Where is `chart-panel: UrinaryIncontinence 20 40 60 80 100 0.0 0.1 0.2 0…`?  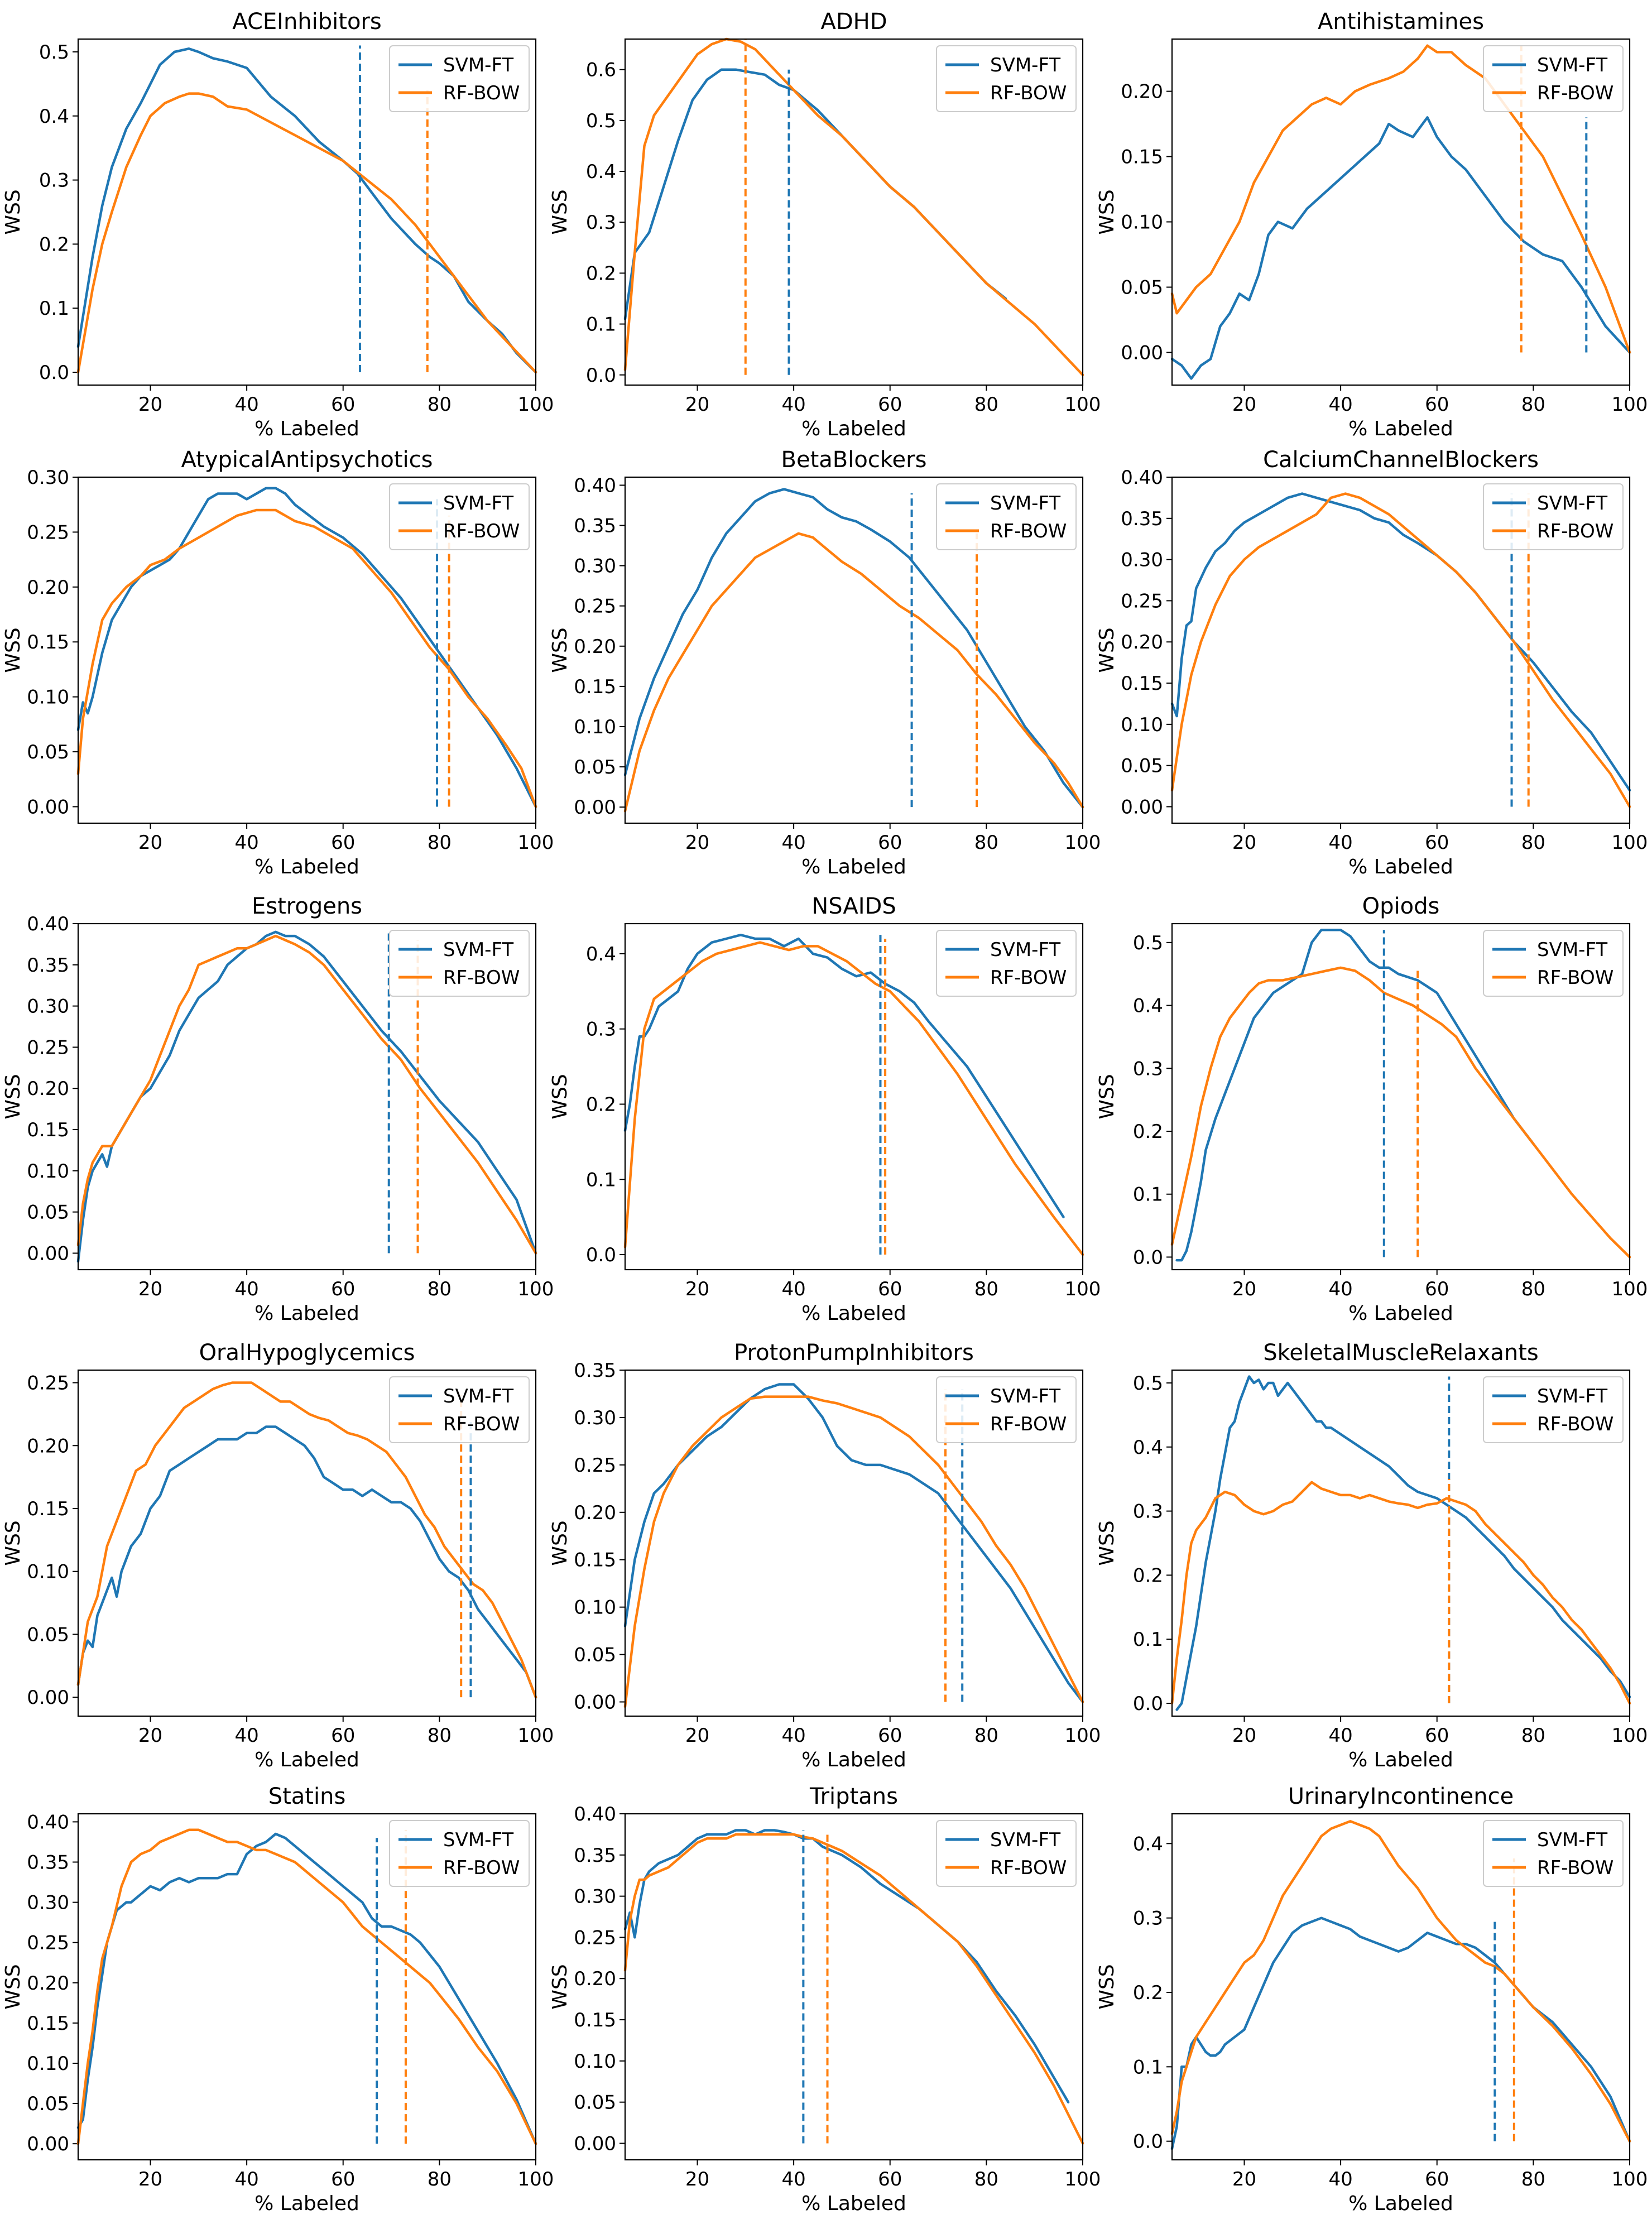
chart-panel: UrinaryIncontinence 20 40 60 80 100 0.0 0.1 0.2 0… is located at coordinates (1372, 1999).